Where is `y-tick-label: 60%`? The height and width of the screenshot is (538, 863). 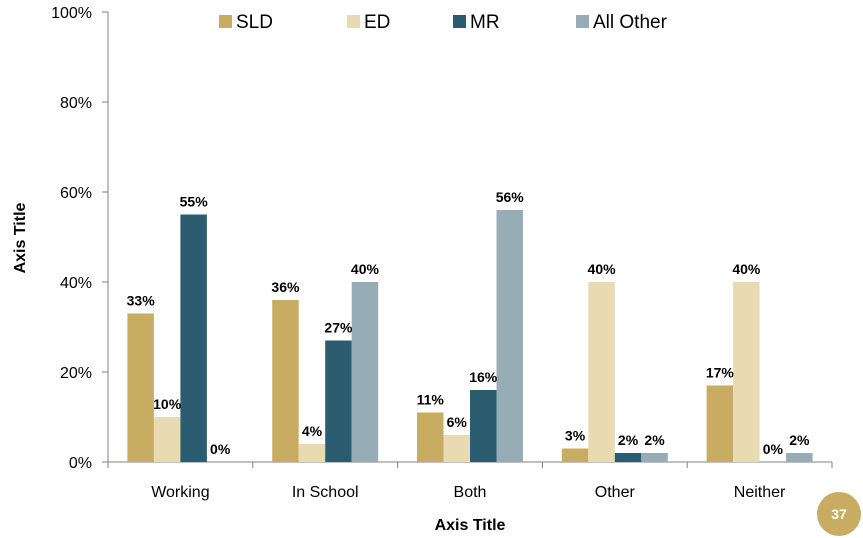 y-tick-label: 60% is located at coordinates (76, 193).